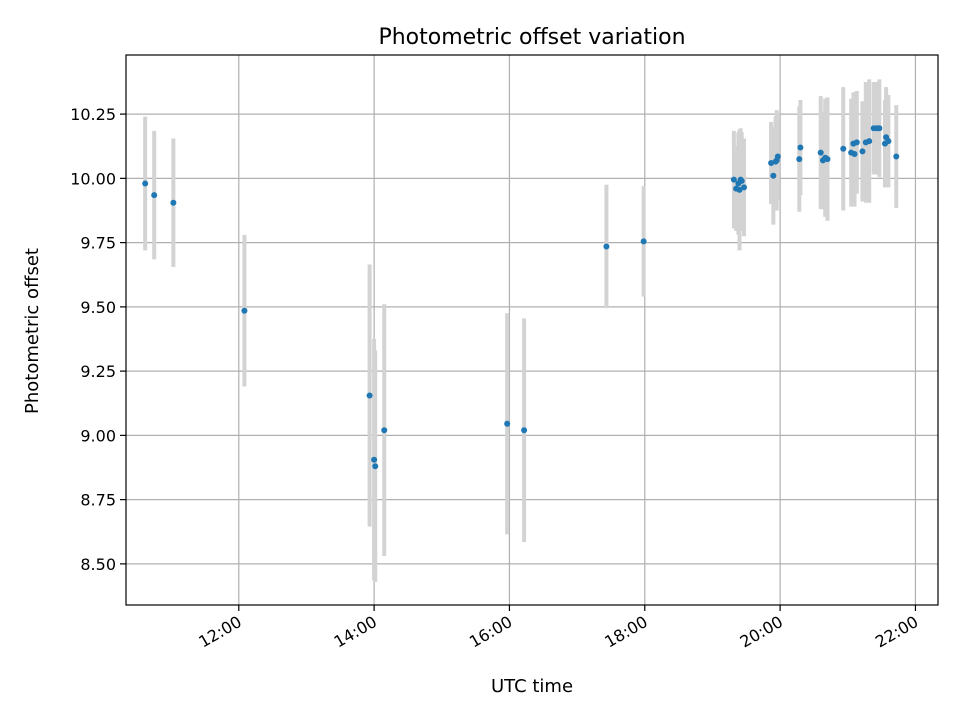 Image resolution: width=960 pixels, height=720 pixels. What do you see at coordinates (532, 686) in the screenshot?
I see `x-axis-label: UTC time` at bounding box center [532, 686].